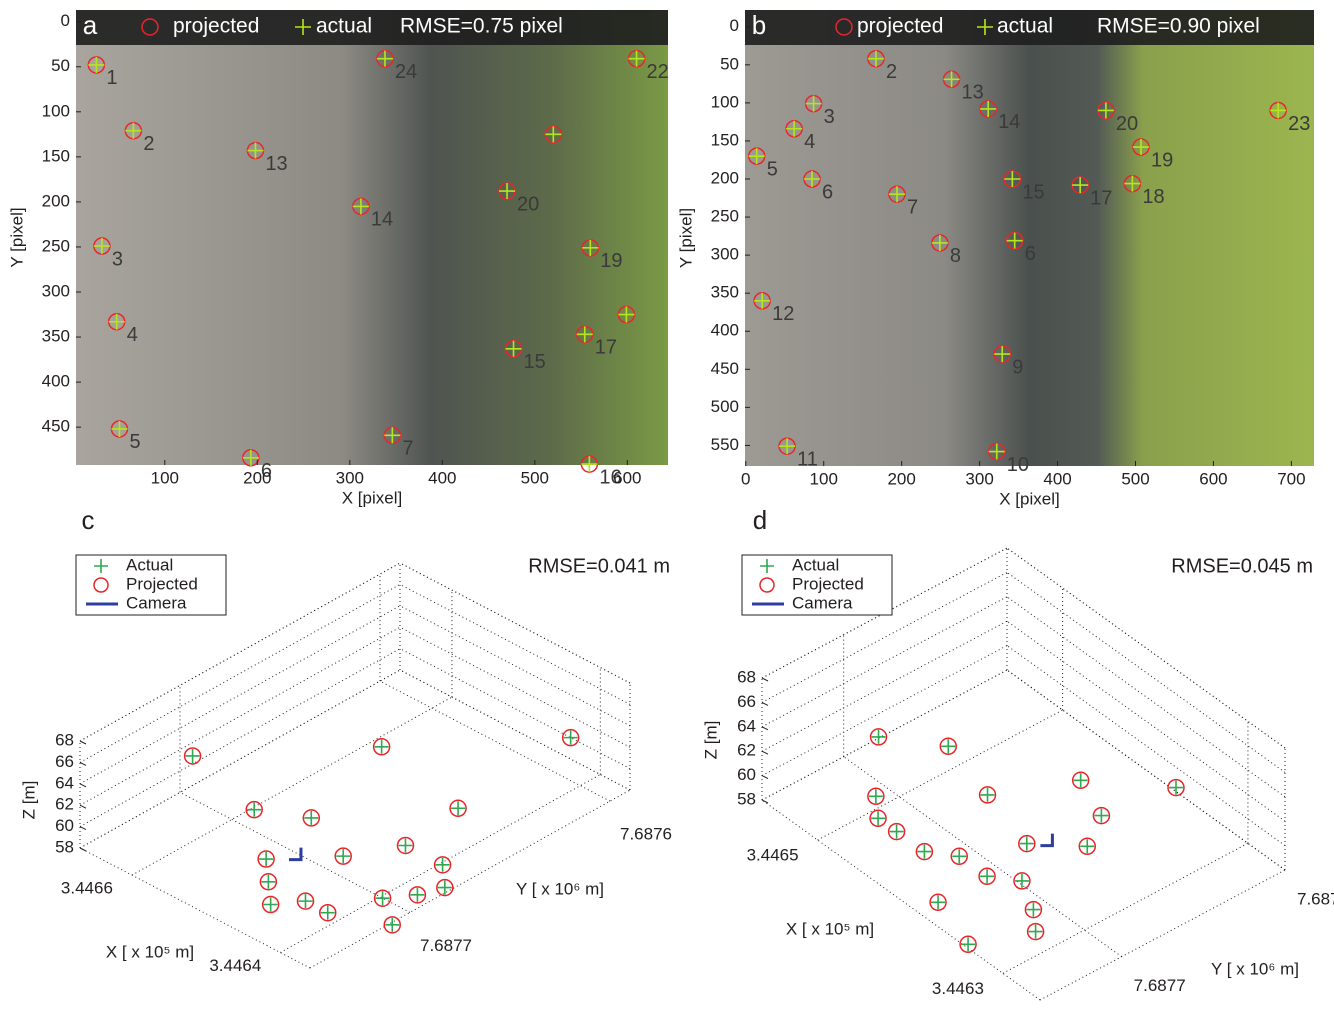 This screenshot has height=1019, width=1334. Describe the element at coordinates (560, 888) in the screenshot. I see `y-axis-label: Y [ x 10⁶ m]` at that location.